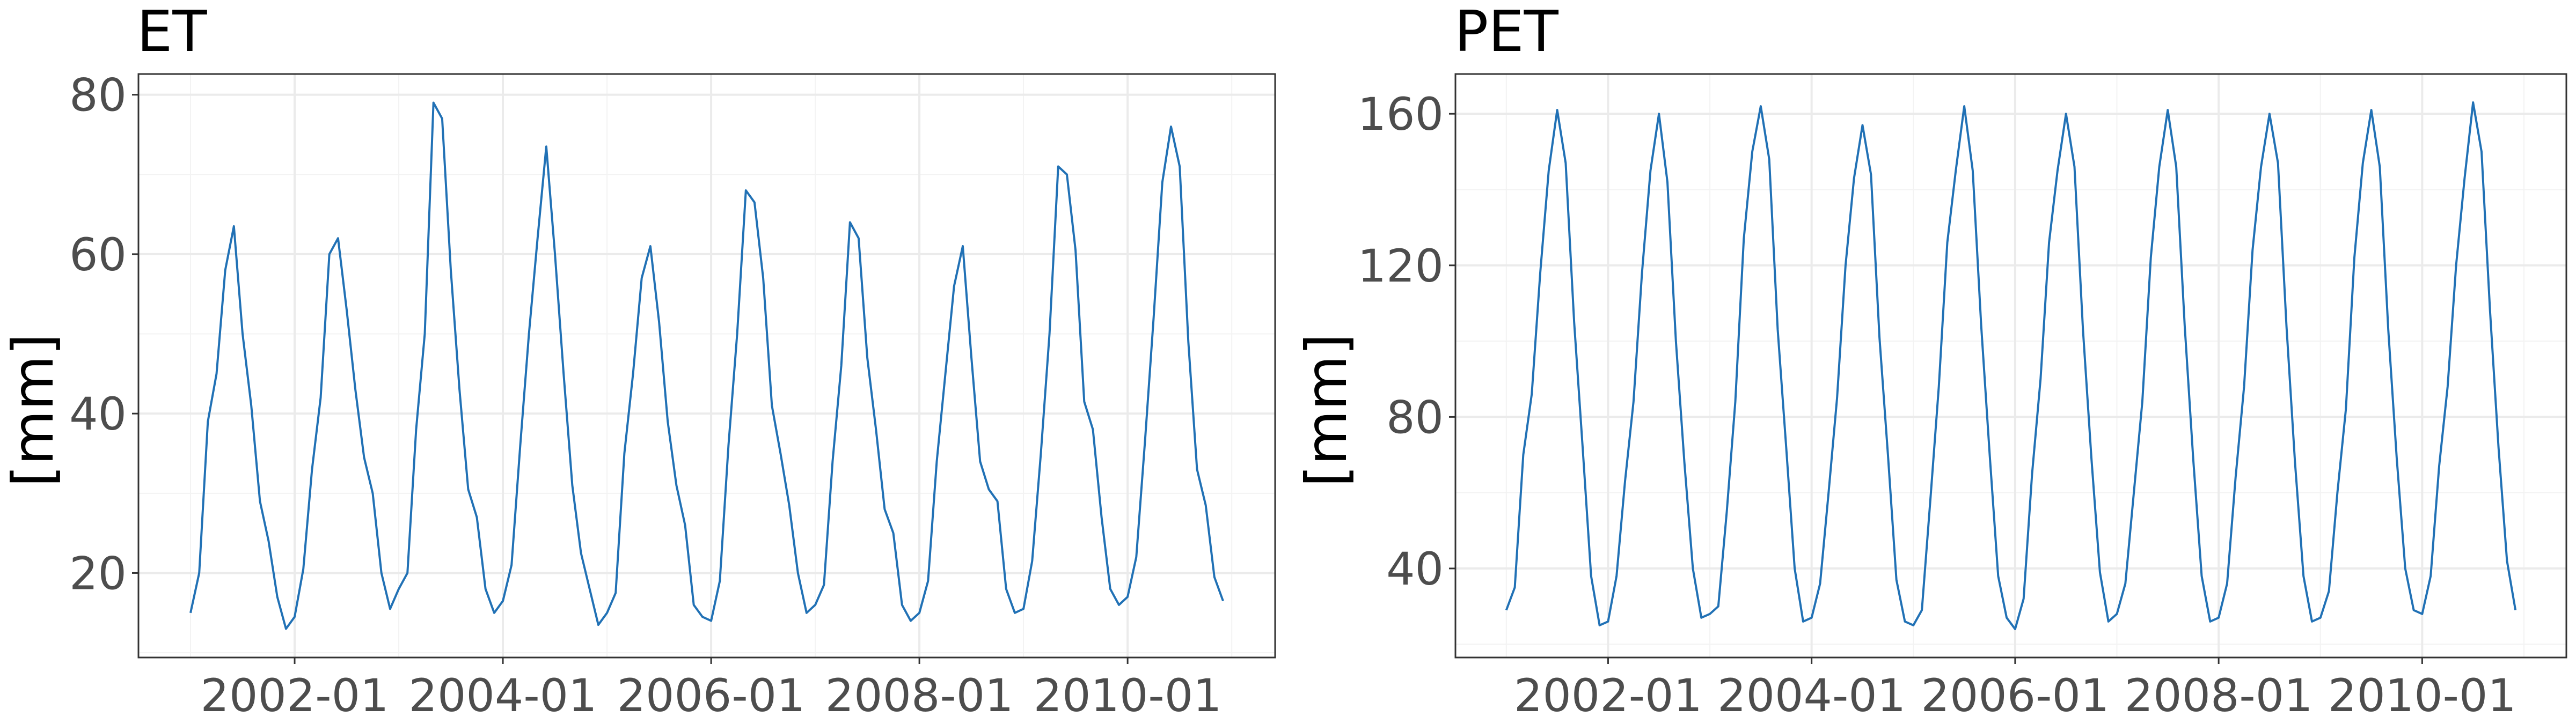  What do you see at coordinates (103, 334) in the screenshot?
I see `et-y-axis: 20 40 60 80` at bounding box center [103, 334].